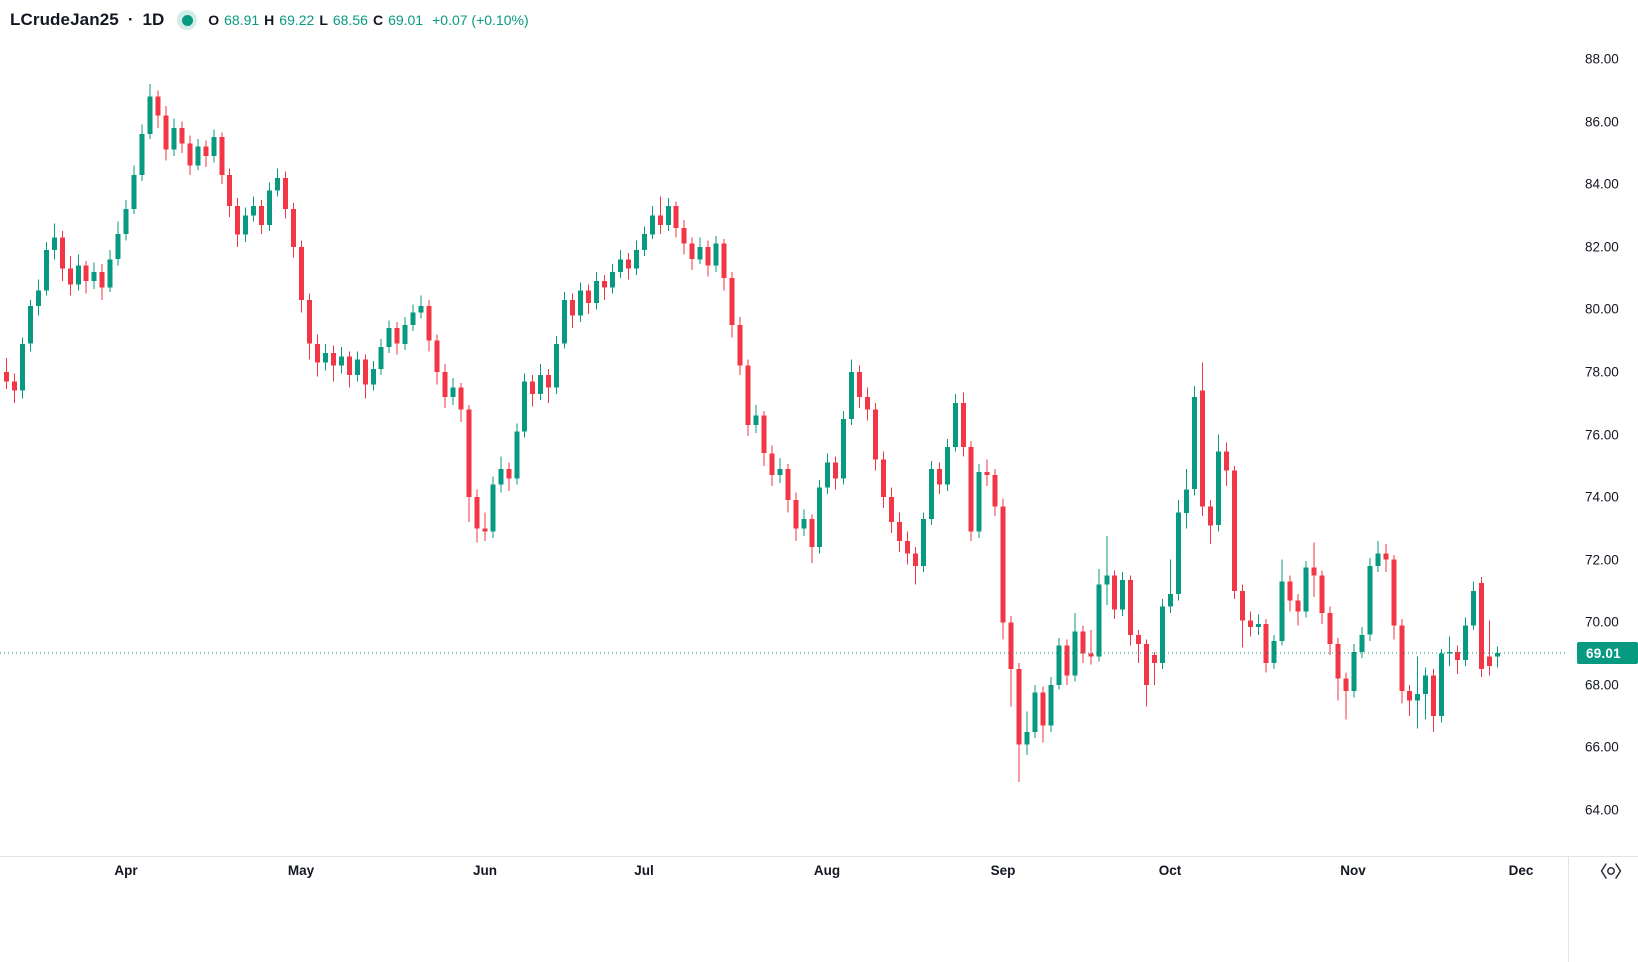 The image size is (1638, 962). I want to click on price-tick-label: 64.00, so click(1602, 810).